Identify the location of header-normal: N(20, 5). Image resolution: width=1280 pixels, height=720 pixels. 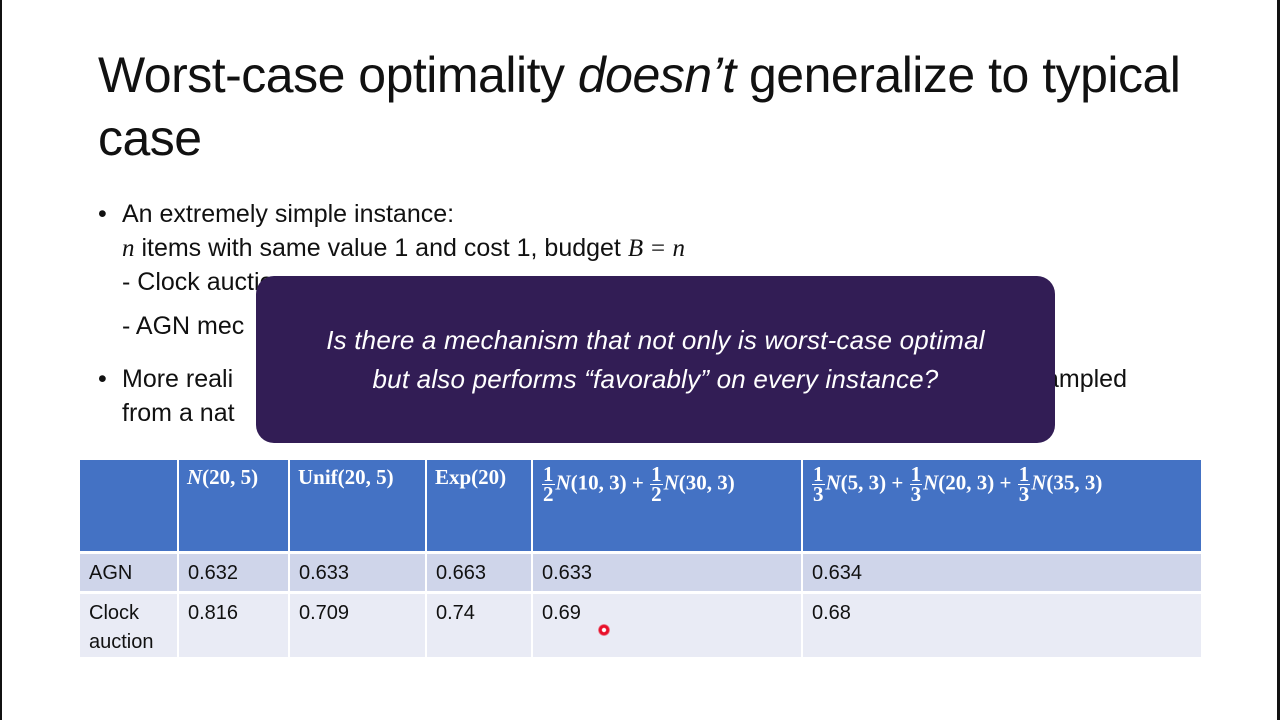
(234, 507).